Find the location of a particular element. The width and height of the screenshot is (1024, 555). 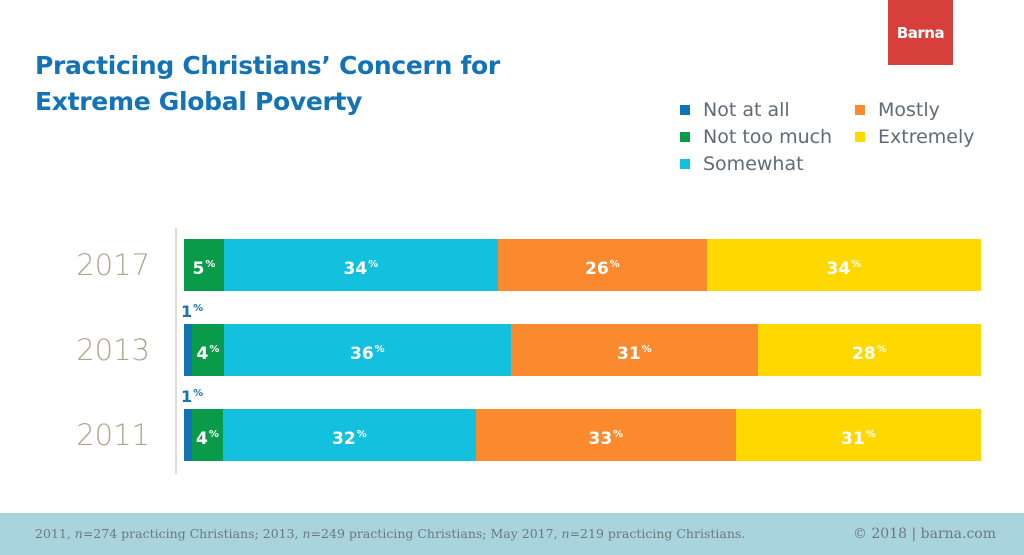

legend-label: Not too much is located at coordinates (768, 137).